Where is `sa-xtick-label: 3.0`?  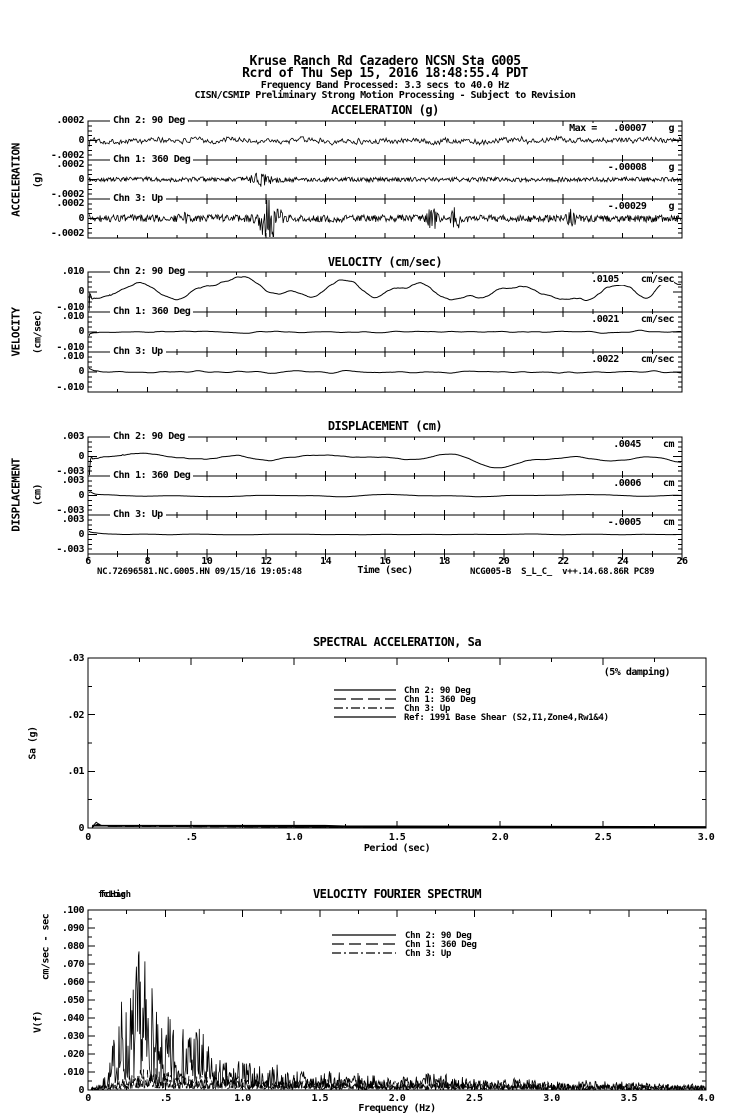 sa-xtick-label: 3.0 is located at coordinates (706, 837).